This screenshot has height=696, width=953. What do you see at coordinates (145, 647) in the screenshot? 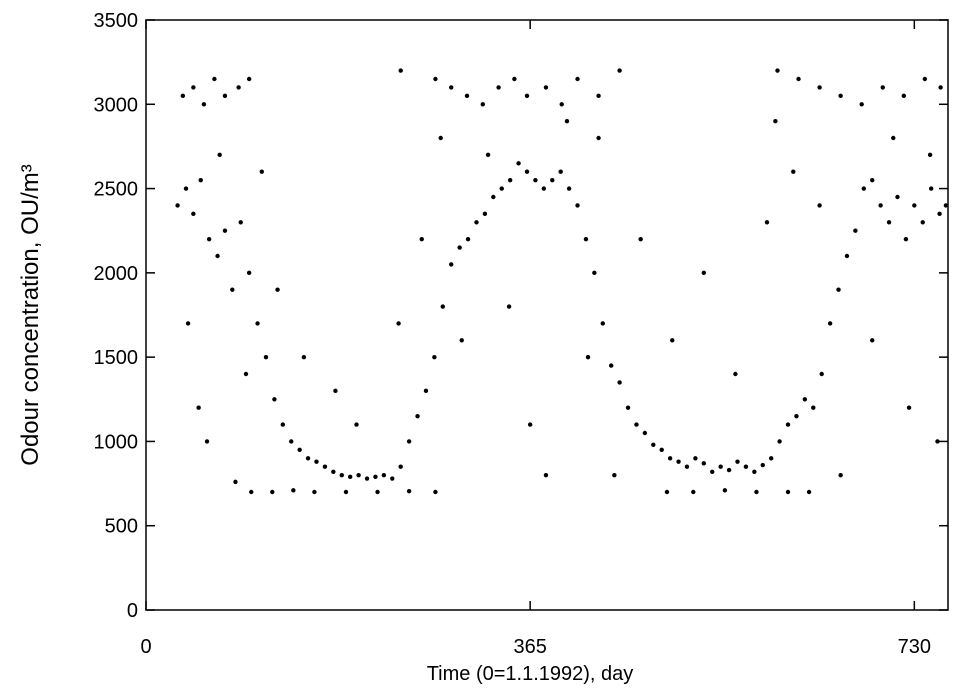
I see `x-tick-label: 0` at bounding box center [145, 647].